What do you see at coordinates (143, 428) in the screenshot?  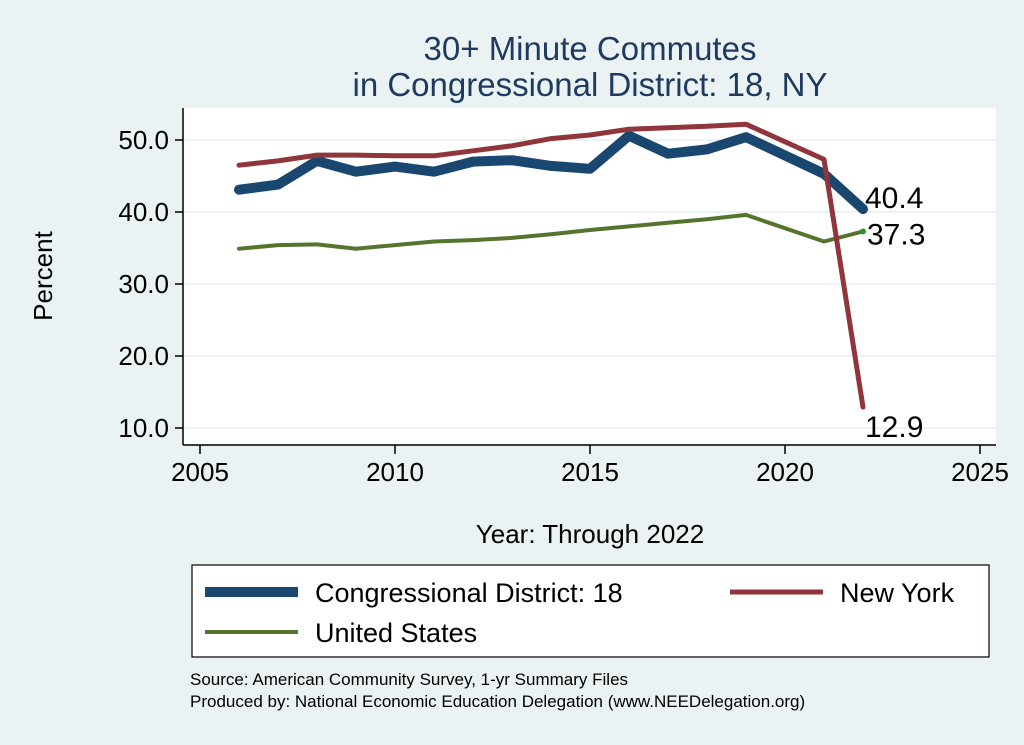 I see `y-tick-label: 10.0` at bounding box center [143, 428].